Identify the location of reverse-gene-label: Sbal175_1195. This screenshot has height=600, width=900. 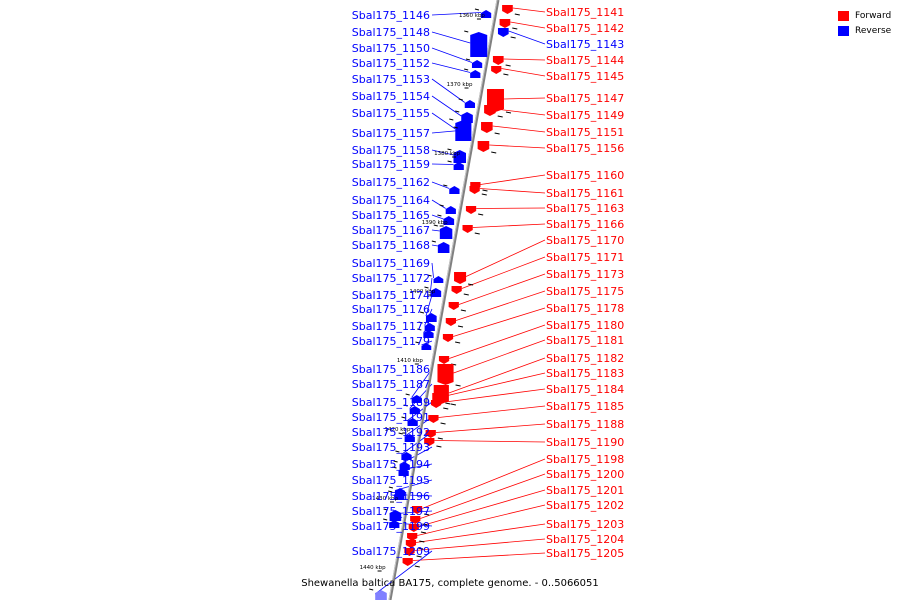
(391, 480).